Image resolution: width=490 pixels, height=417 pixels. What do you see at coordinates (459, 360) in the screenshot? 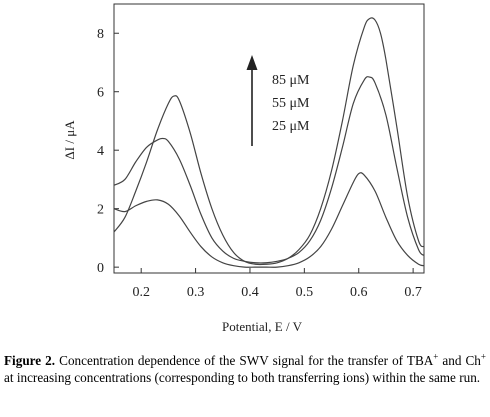
I see `caption-text: and Ch` at bounding box center [459, 360].